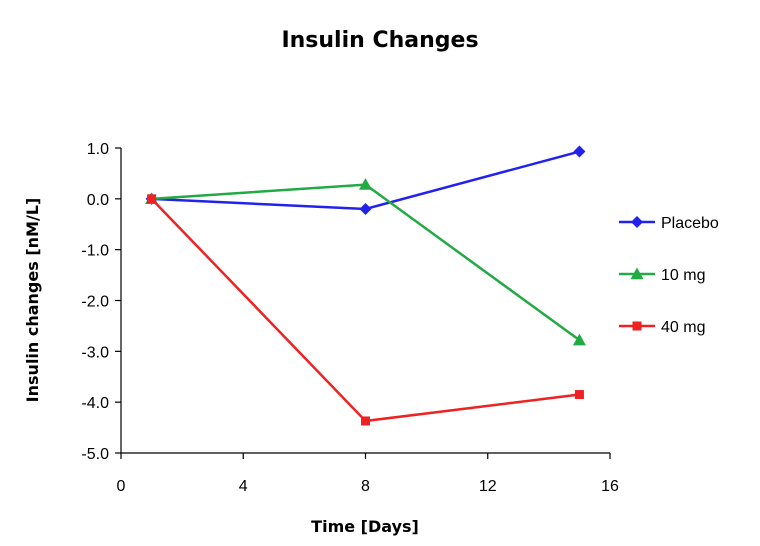  I want to click on x-tick-label: 16, so click(610, 486).